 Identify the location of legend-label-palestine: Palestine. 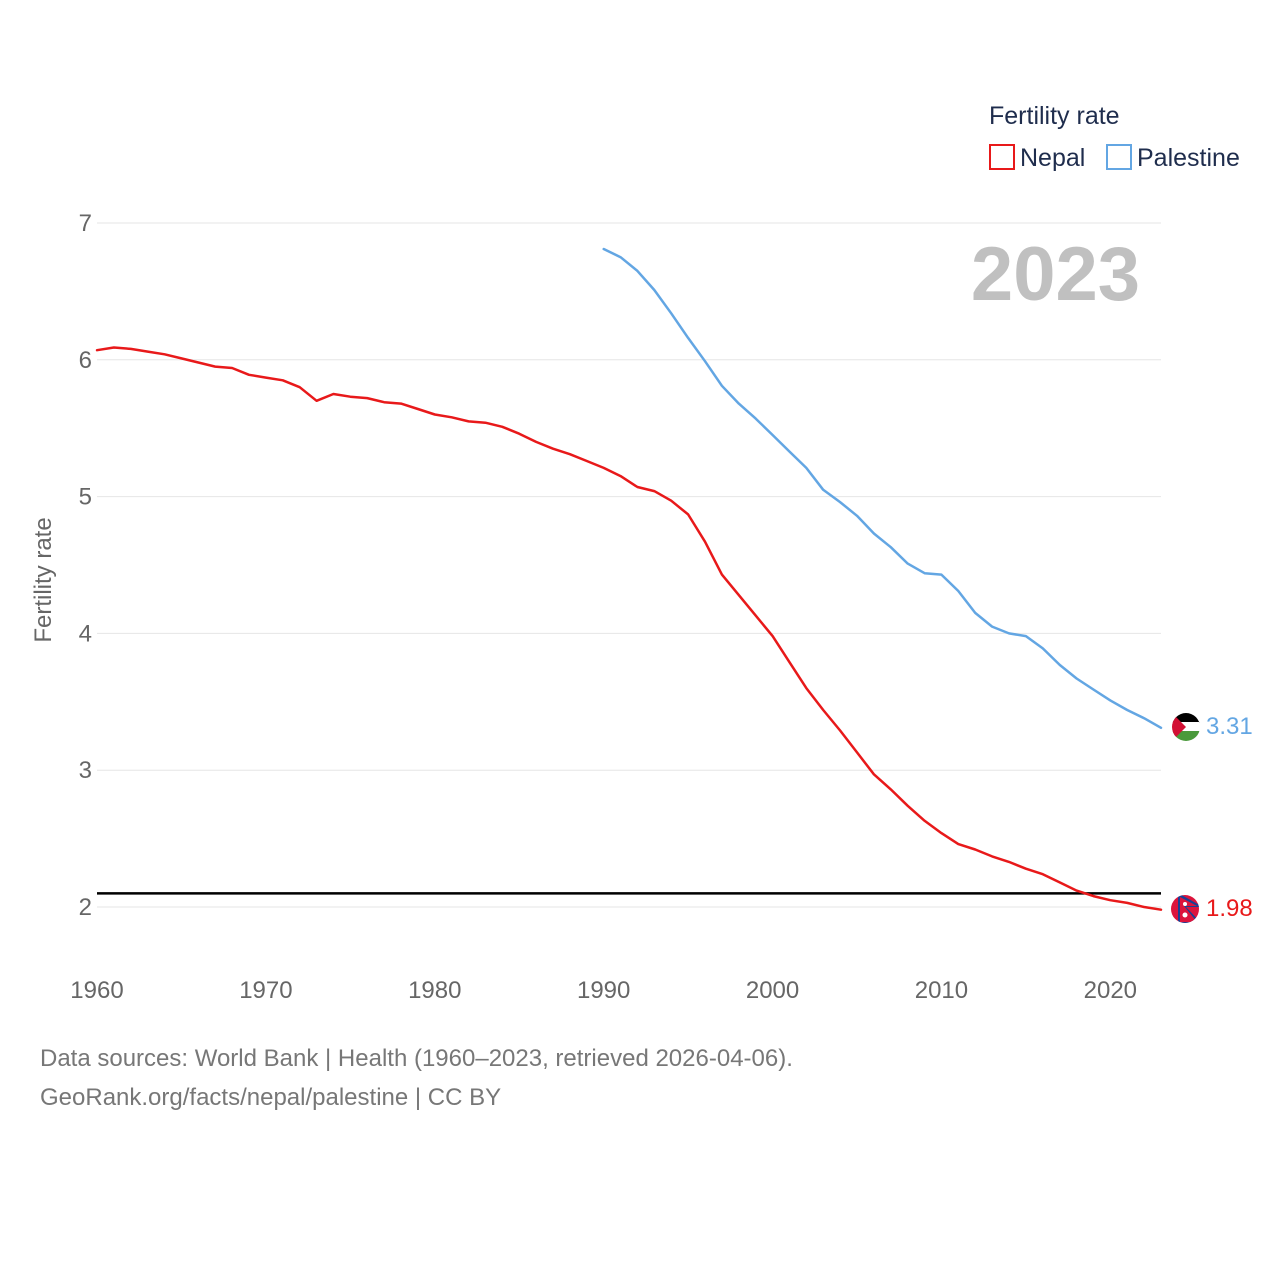
(1188, 158).